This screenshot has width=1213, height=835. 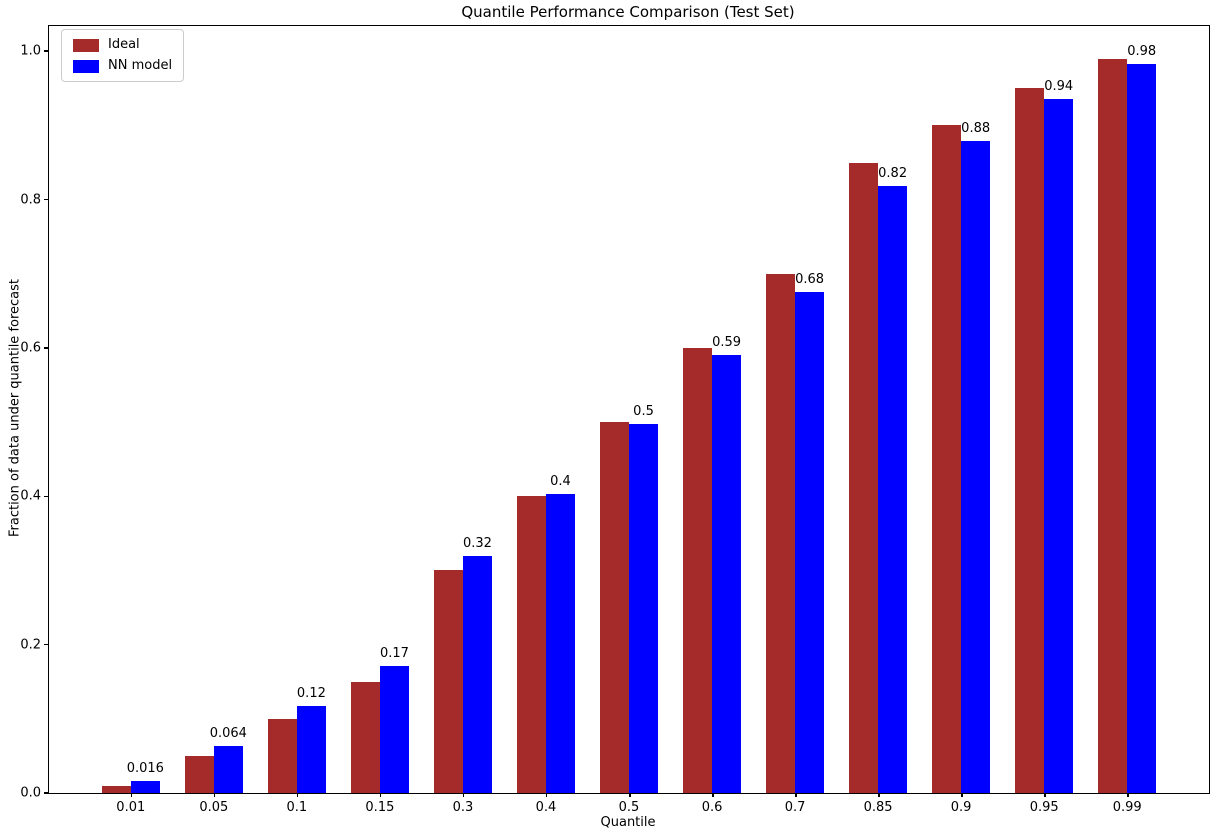 I want to click on bar-nn-model-0.7, so click(x=810, y=542).